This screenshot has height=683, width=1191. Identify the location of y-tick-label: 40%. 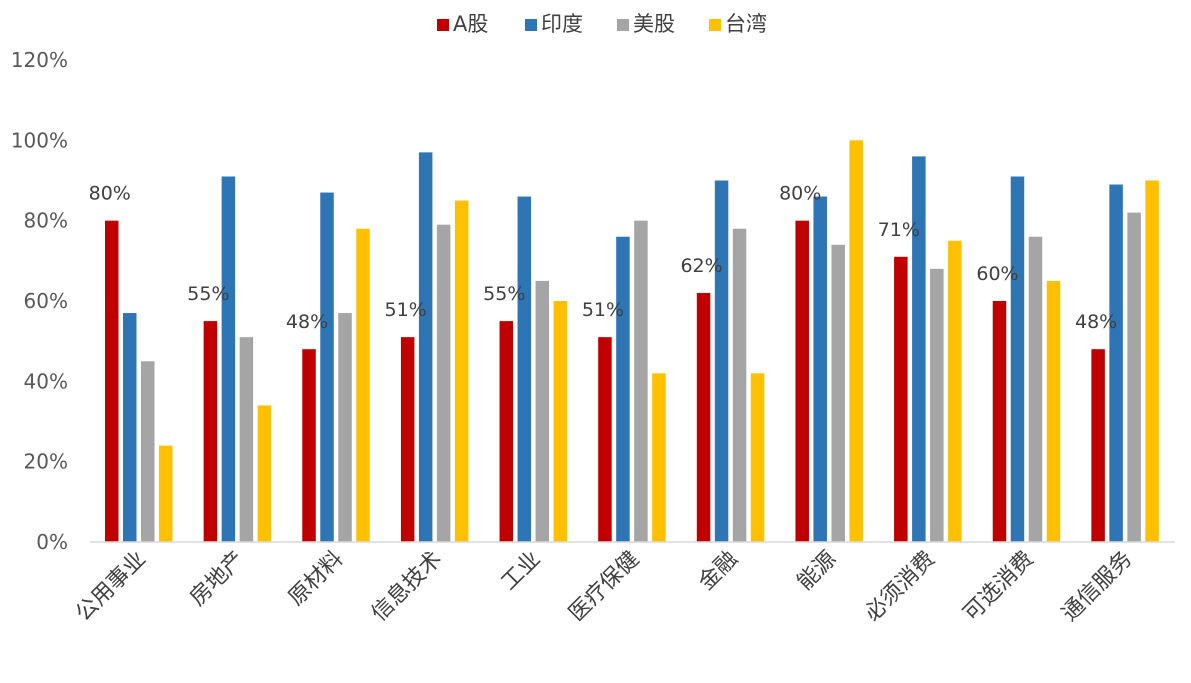
(46, 381).